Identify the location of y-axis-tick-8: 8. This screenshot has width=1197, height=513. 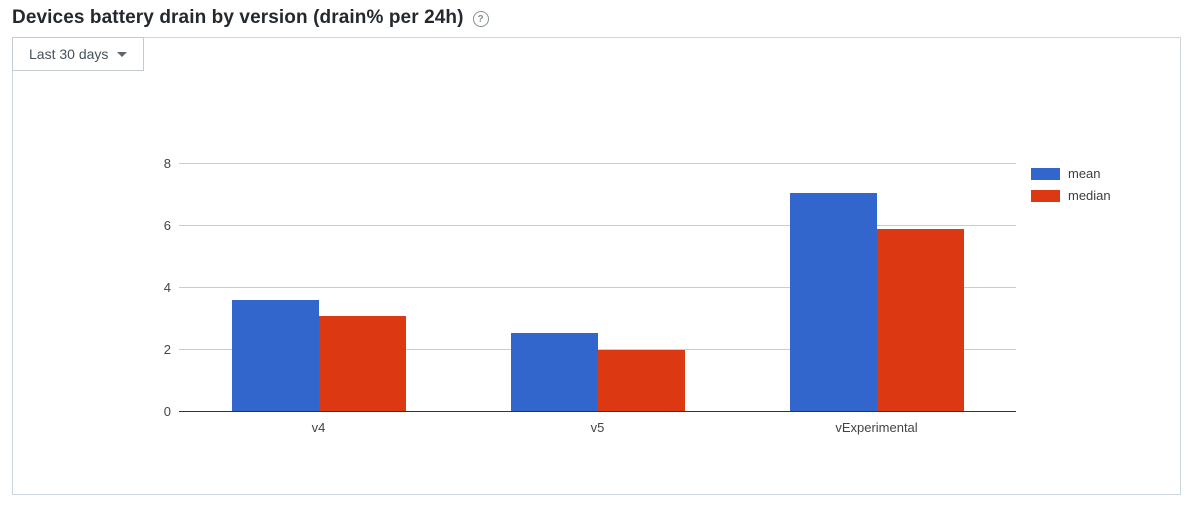
(167, 163).